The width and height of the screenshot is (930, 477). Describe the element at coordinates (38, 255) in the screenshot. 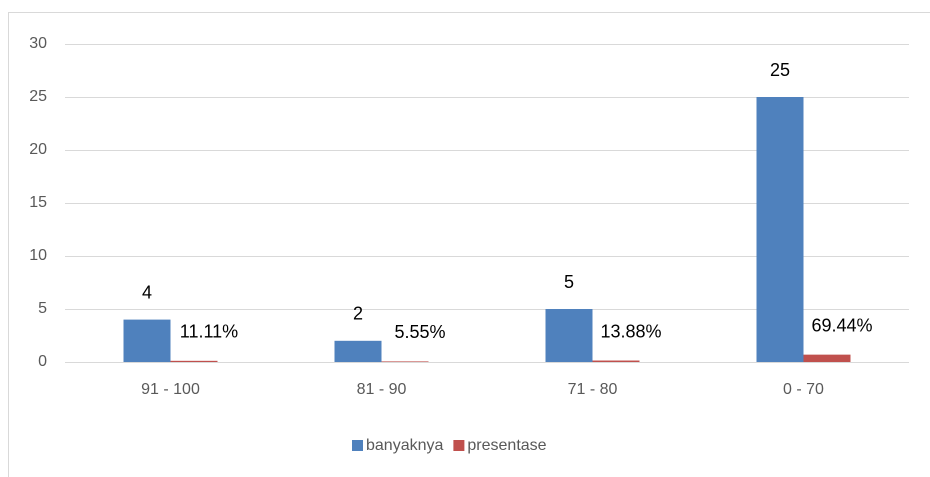

I see `y-tick-label: 10` at that location.